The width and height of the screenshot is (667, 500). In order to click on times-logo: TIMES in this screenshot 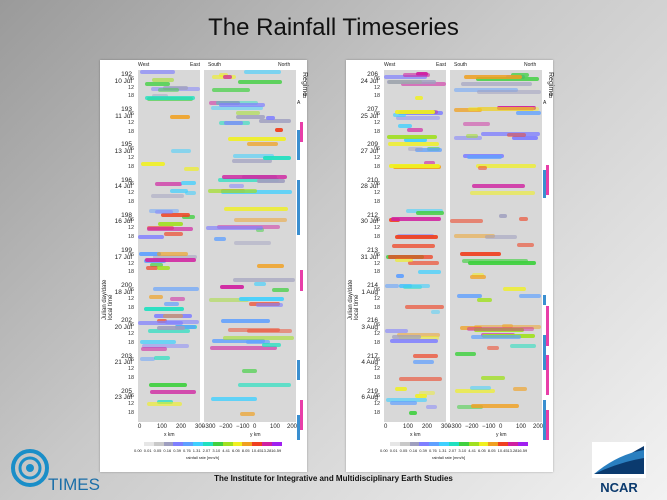, I will do `click(55, 471)`.